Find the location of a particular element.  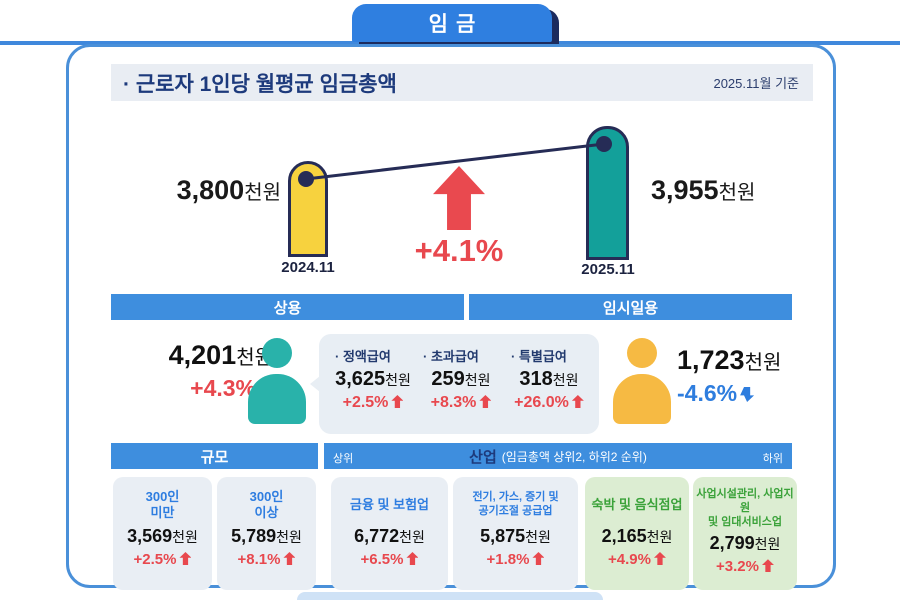

breakdown-item: · 특별급여 318천원 +26.0% is located at coordinates (549, 390).